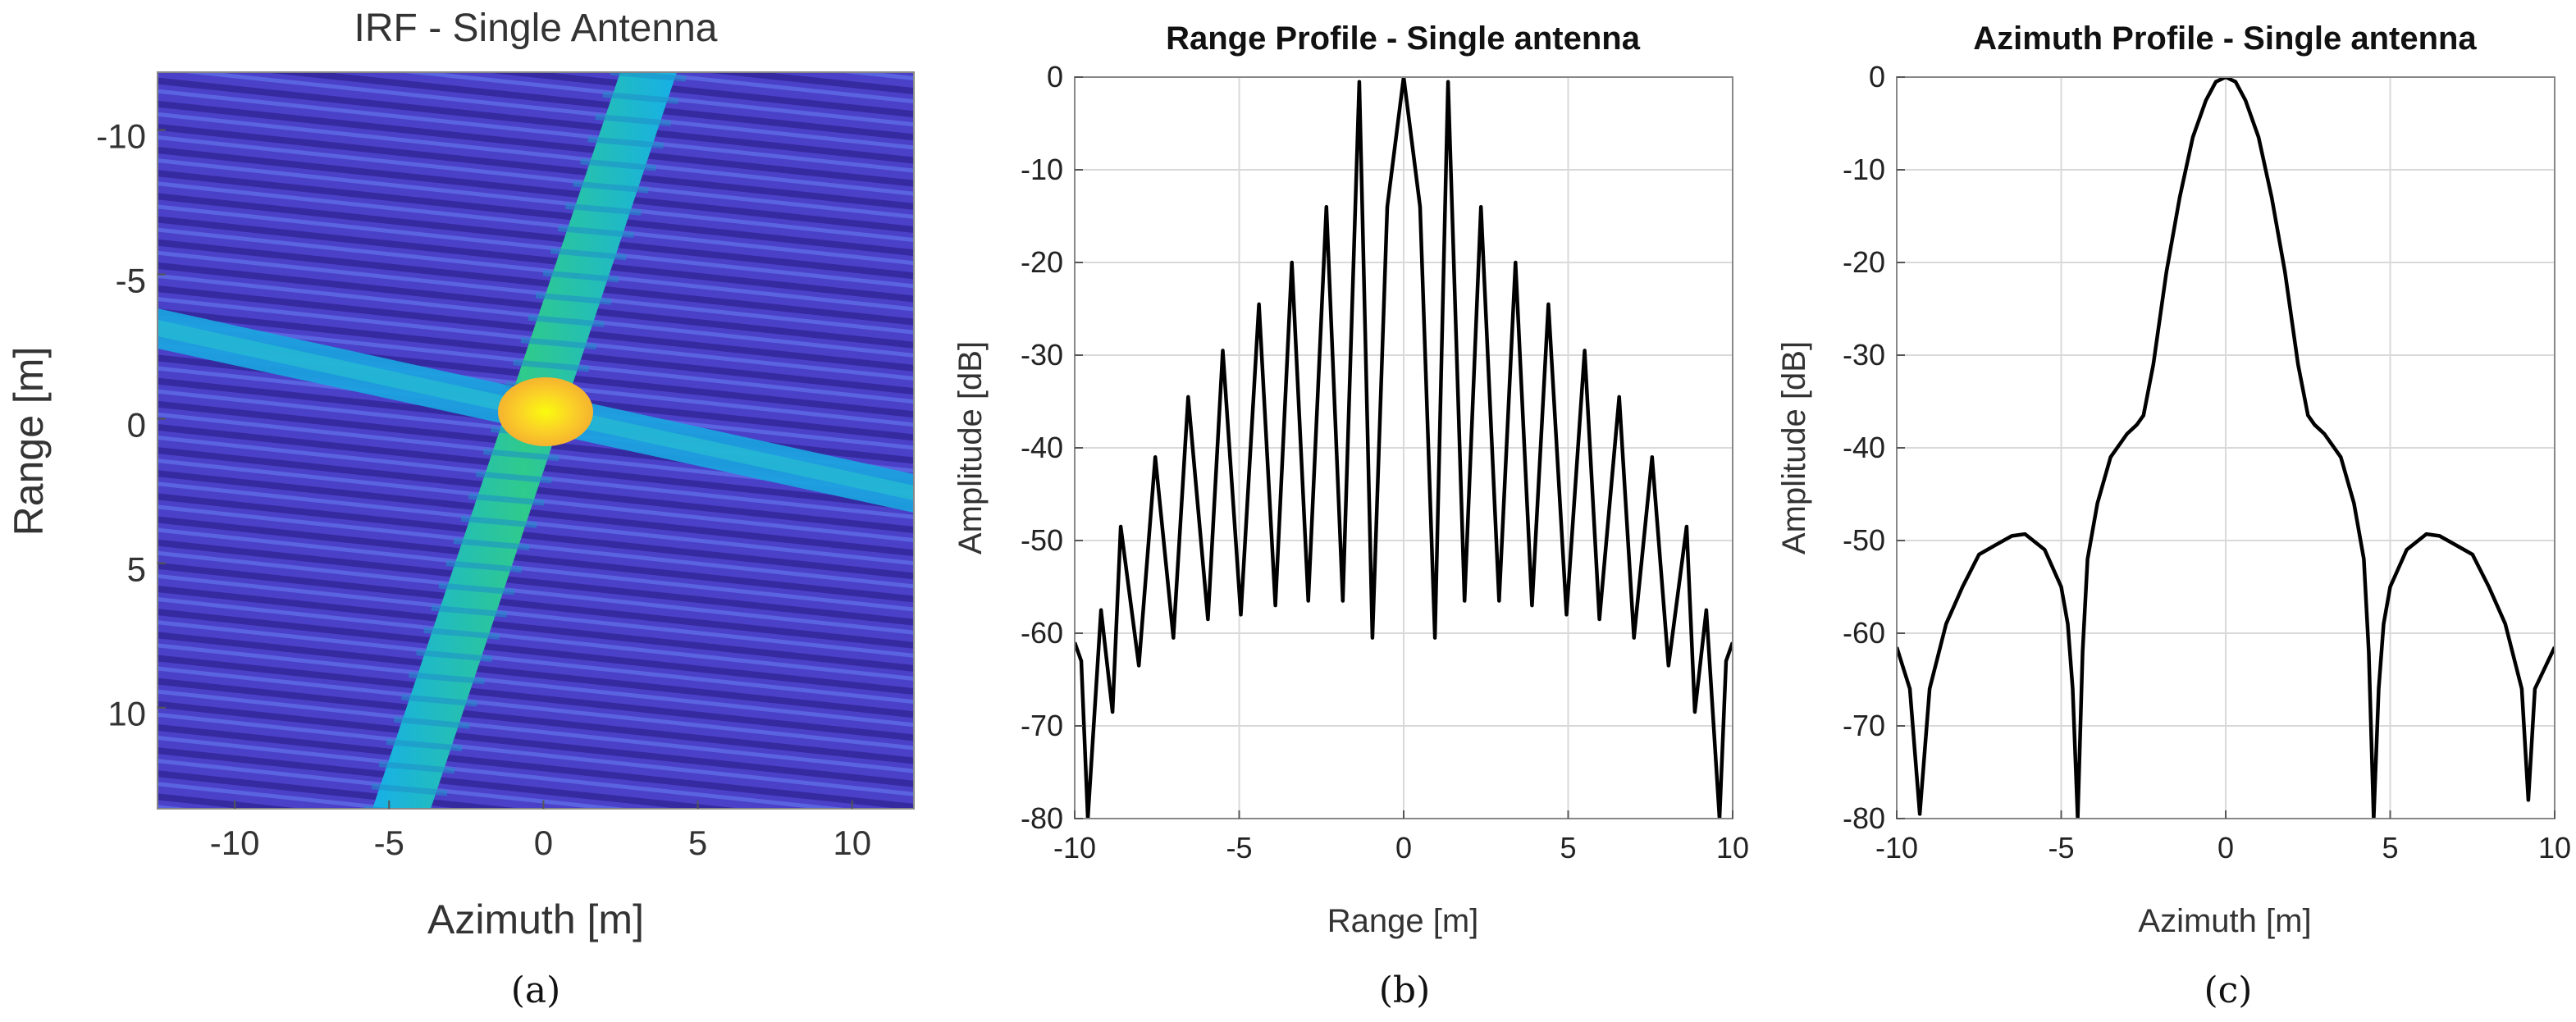 The image size is (2576, 1022). I want to click on panel-c-ylabel: Amplitude [dB], so click(1794, 447).